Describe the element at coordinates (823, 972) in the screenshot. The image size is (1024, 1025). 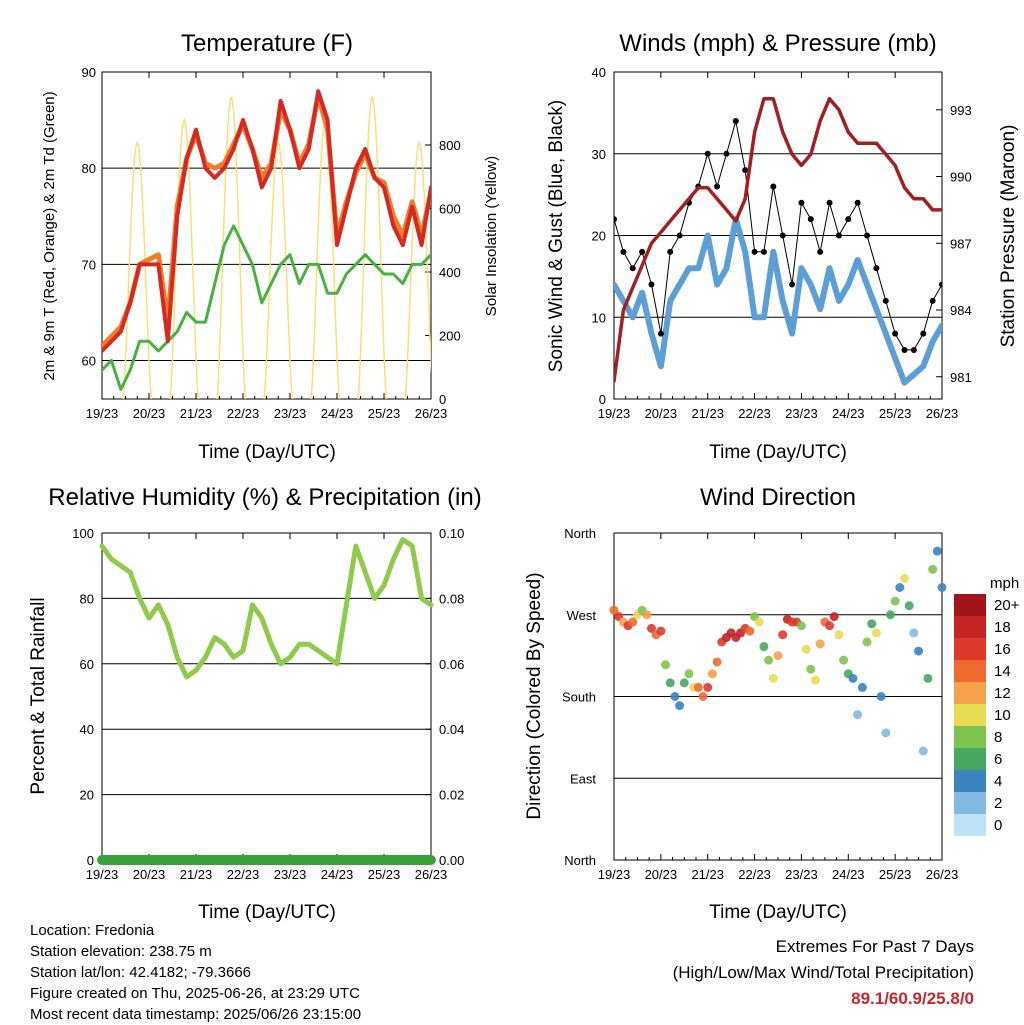
I see `extremes-subheading: (High/Low/Max Wind/Total Precipitation)` at that location.